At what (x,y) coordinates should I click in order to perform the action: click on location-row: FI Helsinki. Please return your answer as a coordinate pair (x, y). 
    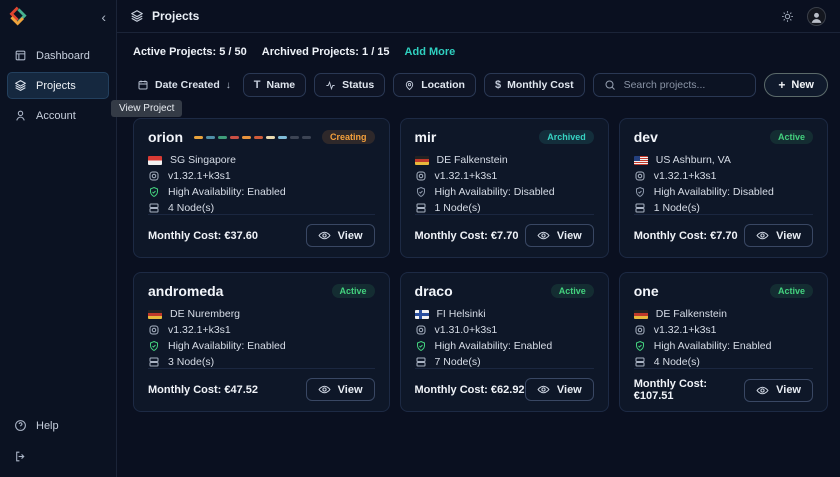
    Looking at the image, I should click on (504, 314).